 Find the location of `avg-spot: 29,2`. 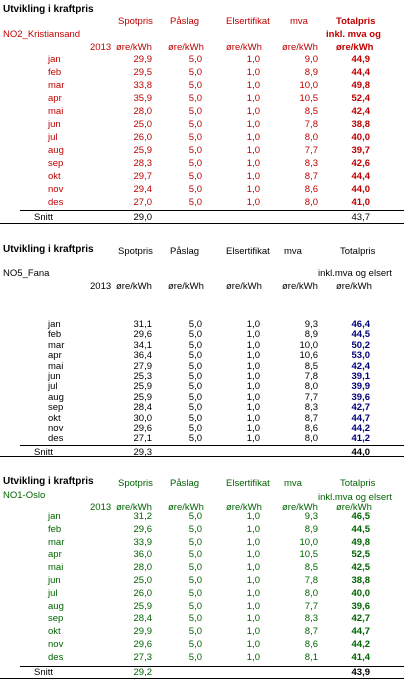

avg-spot: 29,2 is located at coordinates (143, 672).